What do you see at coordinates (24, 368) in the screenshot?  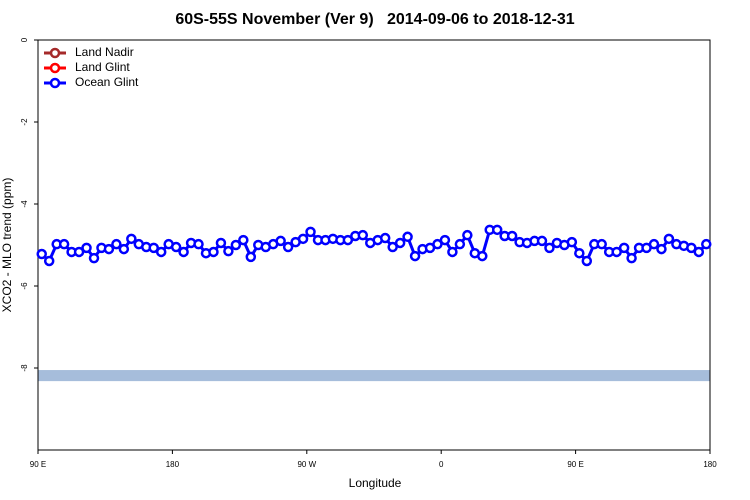 I see `y-tick-label: -8` at bounding box center [24, 368].